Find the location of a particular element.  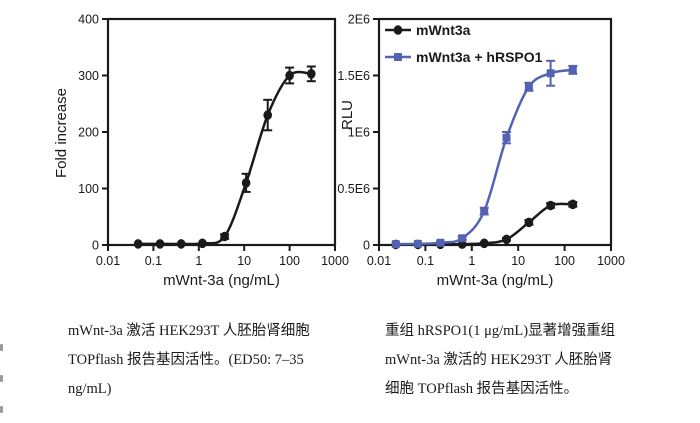

legend-label: mWnt3a is located at coordinates (443, 30).